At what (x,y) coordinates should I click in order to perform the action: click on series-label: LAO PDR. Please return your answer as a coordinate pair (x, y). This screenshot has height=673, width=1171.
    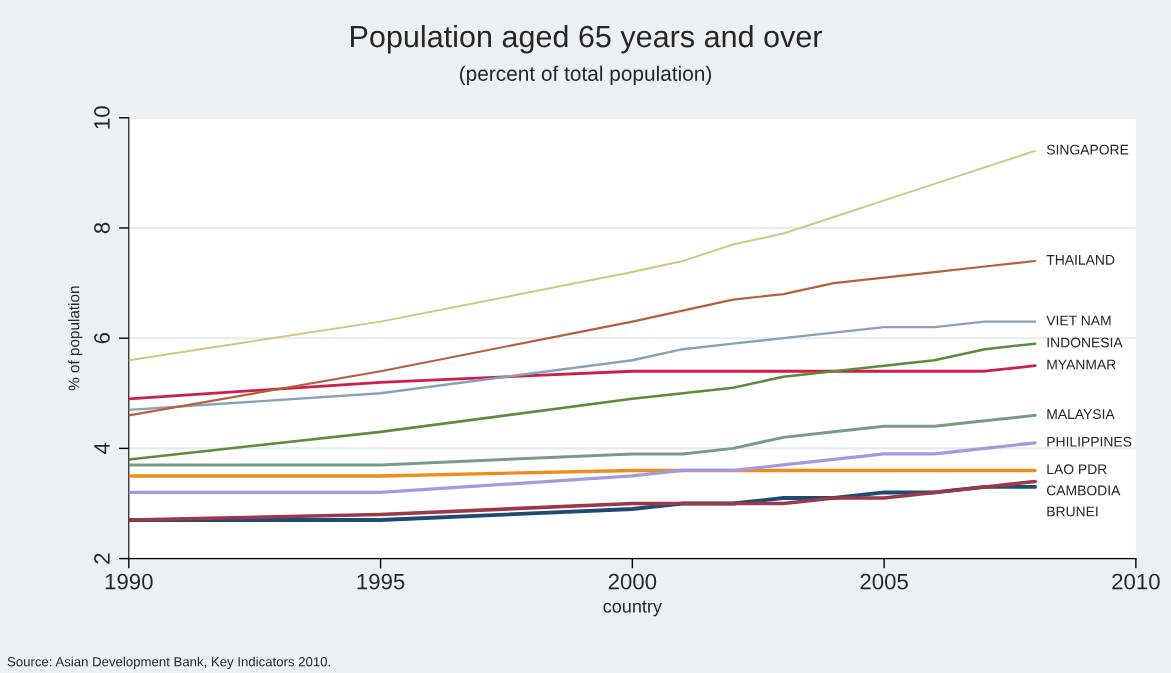
    Looking at the image, I should click on (1077, 469).